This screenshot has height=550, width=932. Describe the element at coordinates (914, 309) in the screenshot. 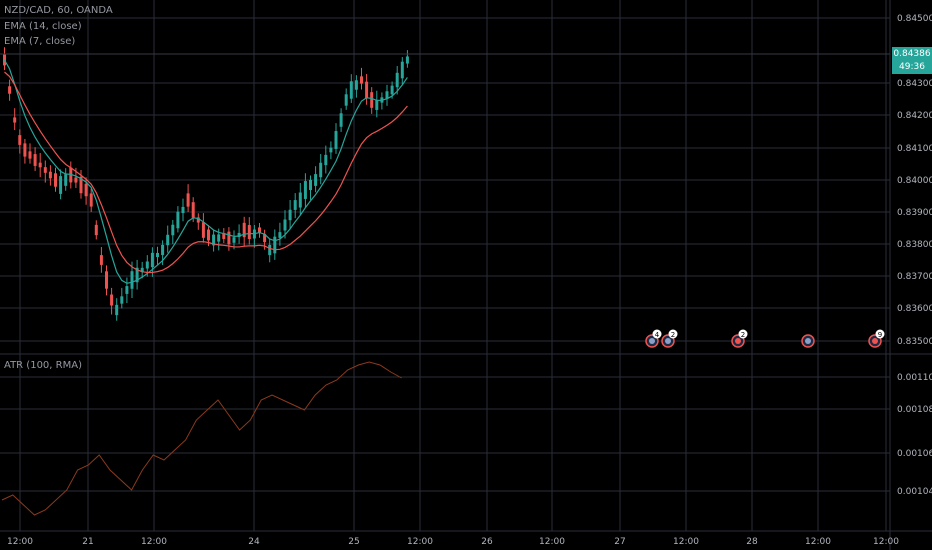

I see `price-tick-label: 0.83600` at that location.